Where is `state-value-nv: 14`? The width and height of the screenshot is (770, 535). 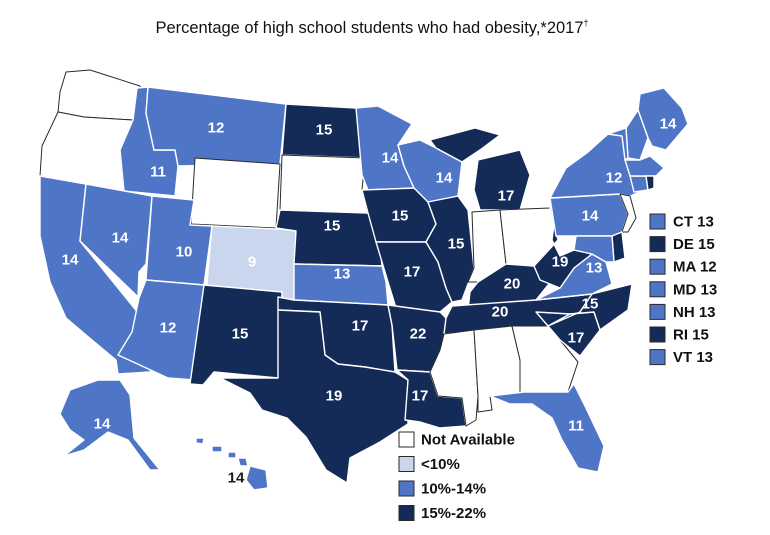
state-value-nv: 14 is located at coordinates (120, 238).